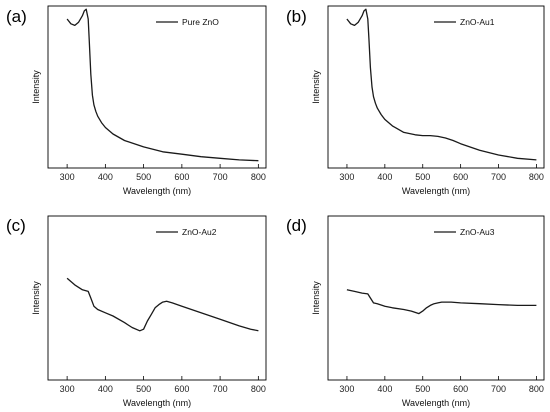 The height and width of the screenshot is (412, 550). Describe the element at coordinates (200, 22) in the screenshot. I see `legend-label: Pure ZnO` at that location.